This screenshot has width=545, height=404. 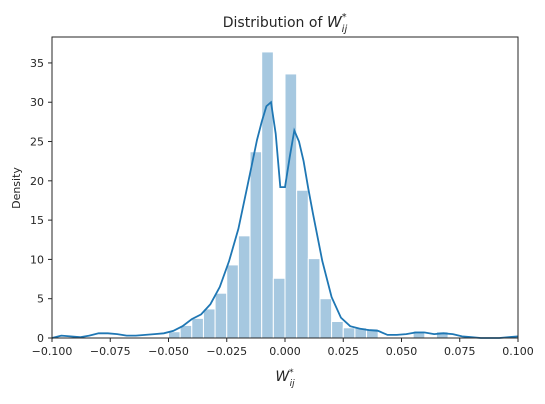 What do you see at coordinates (460, 351) in the screenshot?
I see `x-tick-label: 0.075` at bounding box center [460, 351].